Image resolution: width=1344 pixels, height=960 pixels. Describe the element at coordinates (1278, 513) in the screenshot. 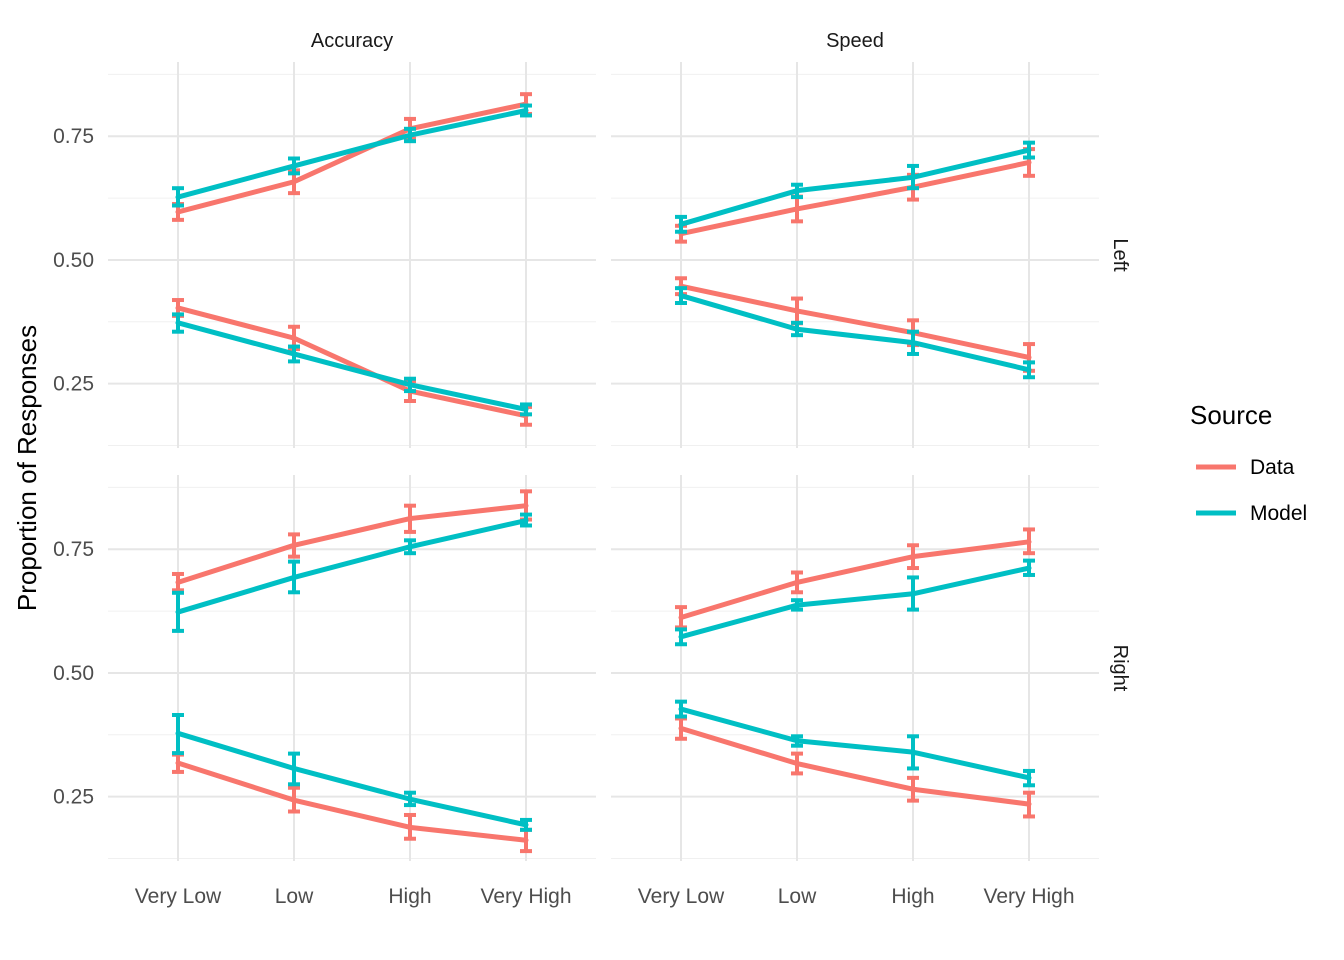

I see `legend-label: Model` at that location.